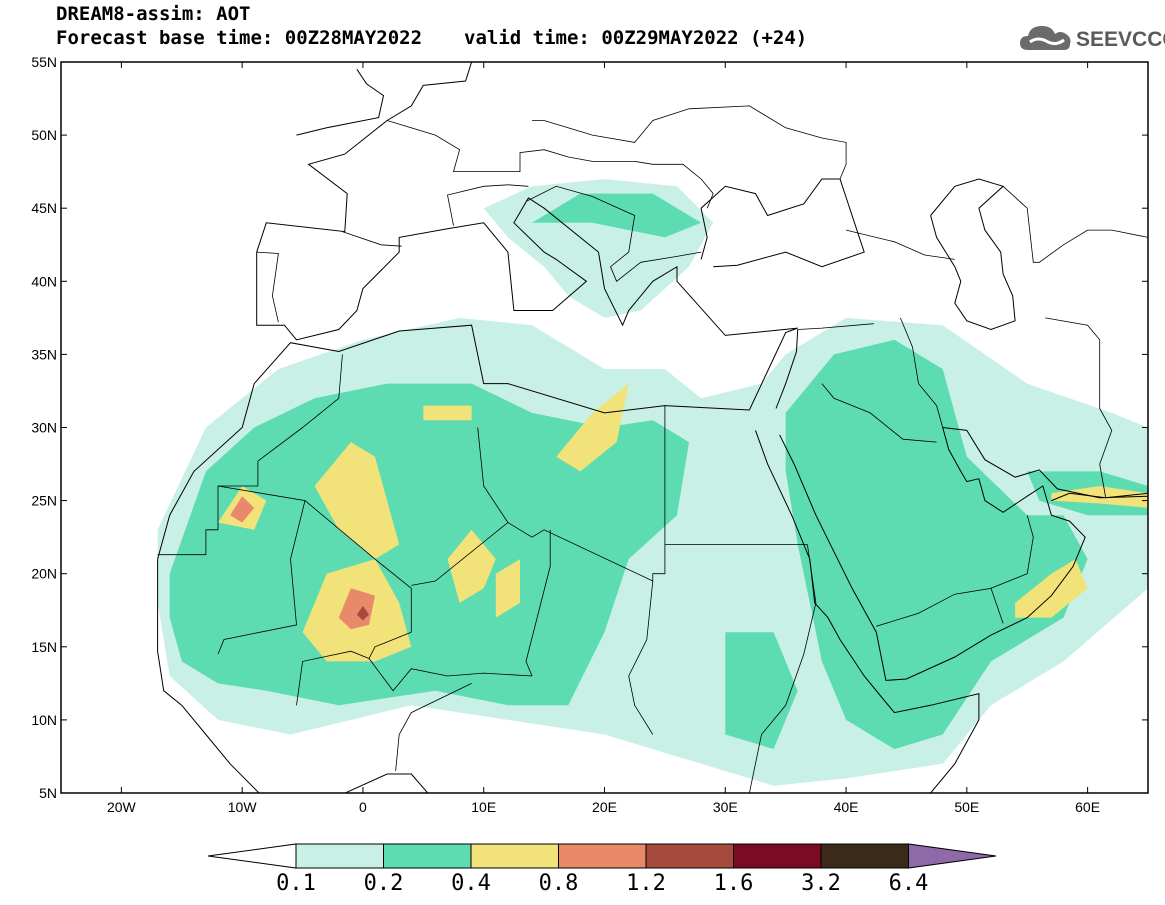 This screenshot has height=905, width=1165. What do you see at coordinates (293, 676) in the screenshot?
I see `coastline-west-africa-south` at bounding box center [293, 676].